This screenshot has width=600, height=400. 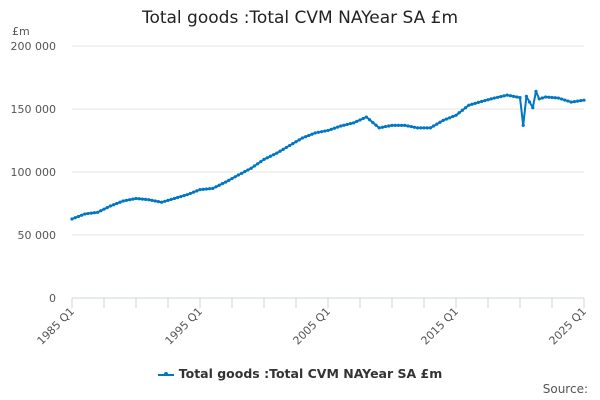 I want to click on legend-line-marker-icon, so click(x=165, y=374).